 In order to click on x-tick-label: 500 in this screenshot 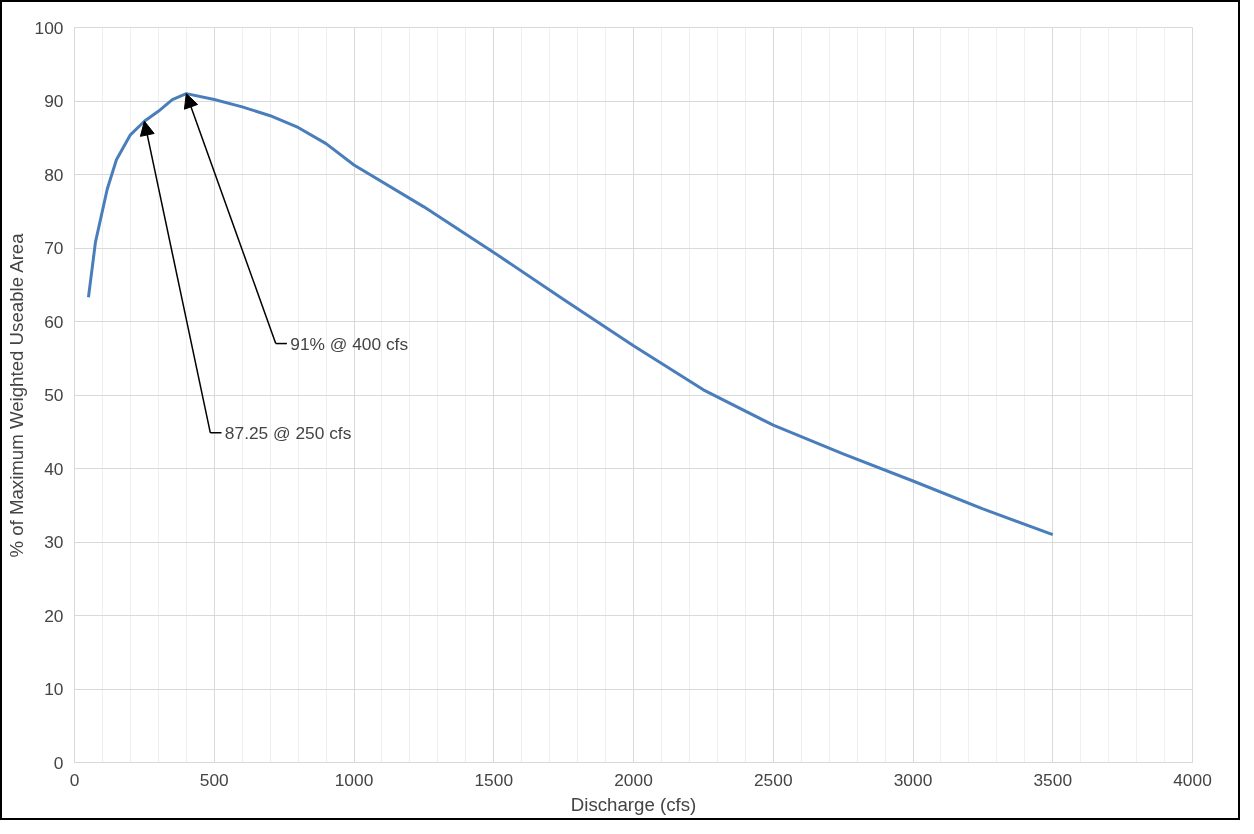, I will do `click(214, 779)`.